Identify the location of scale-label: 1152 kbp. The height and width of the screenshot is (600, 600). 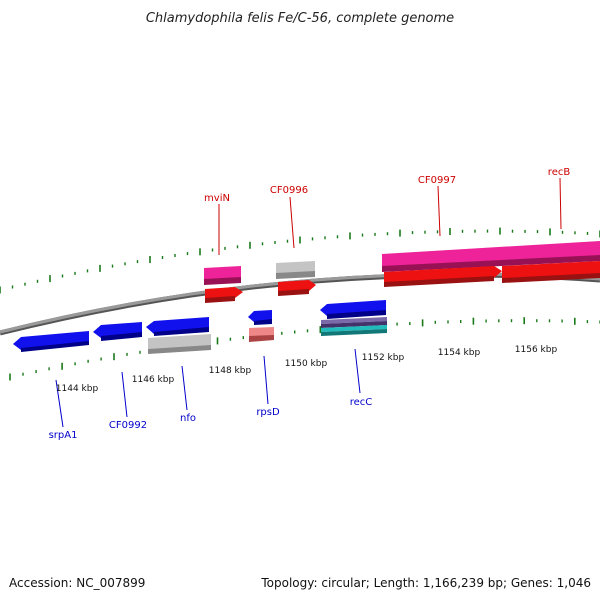
(383, 358).